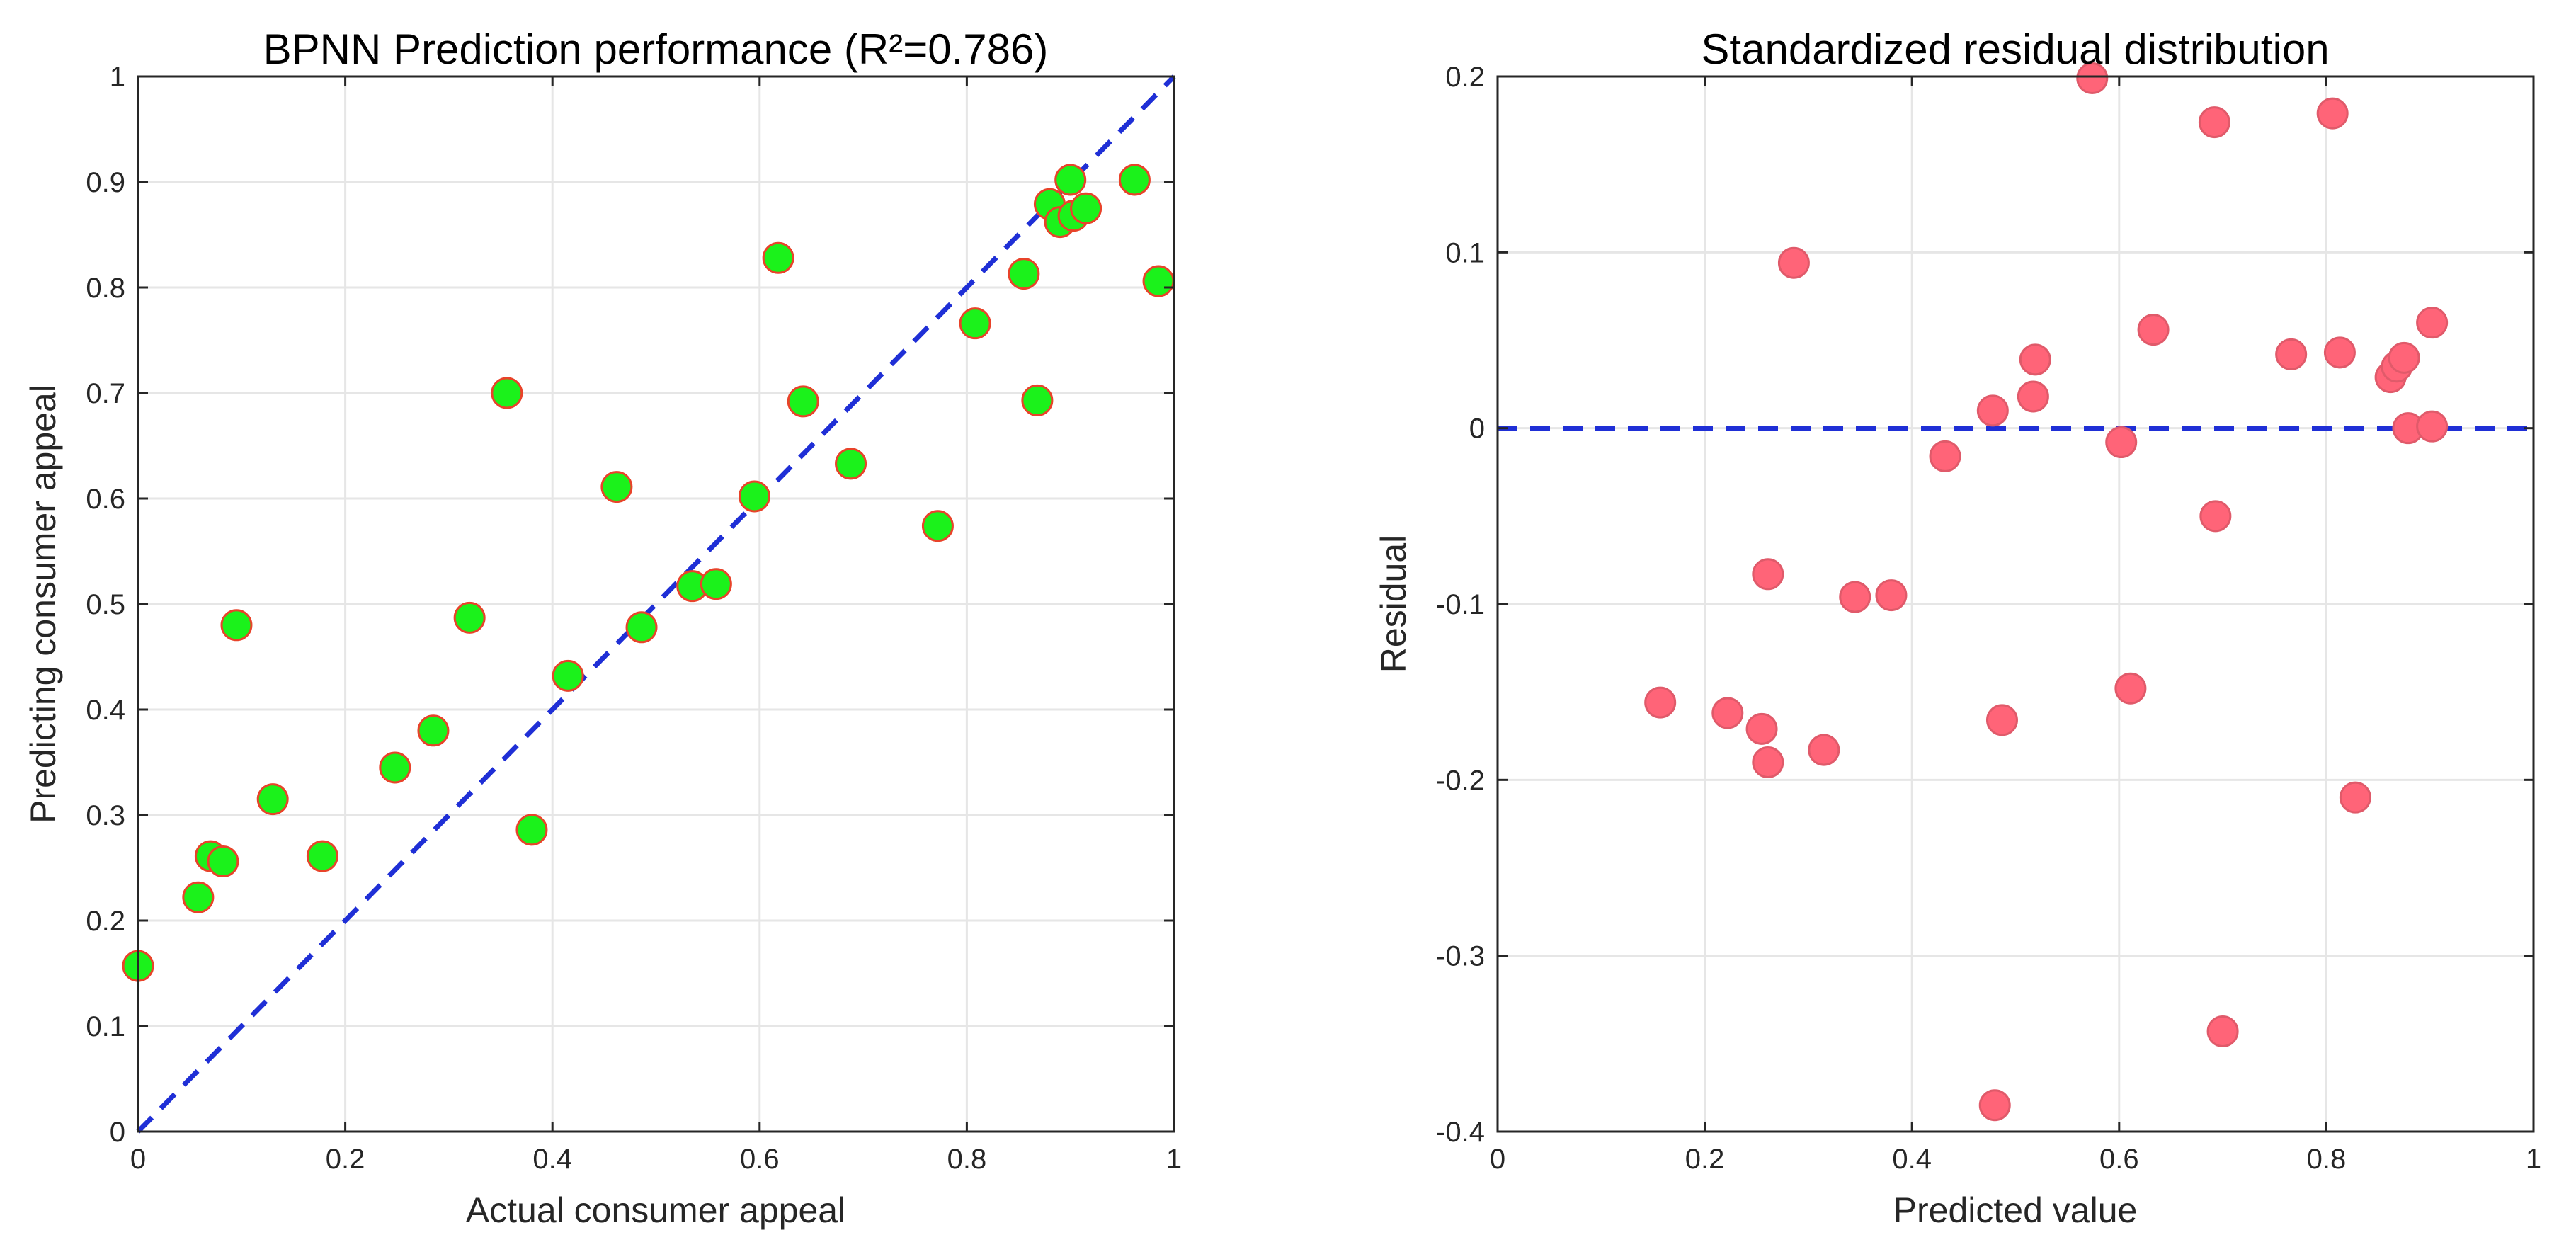  What do you see at coordinates (1393, 604) in the screenshot?
I see `y-axis-title: Residual` at bounding box center [1393, 604].